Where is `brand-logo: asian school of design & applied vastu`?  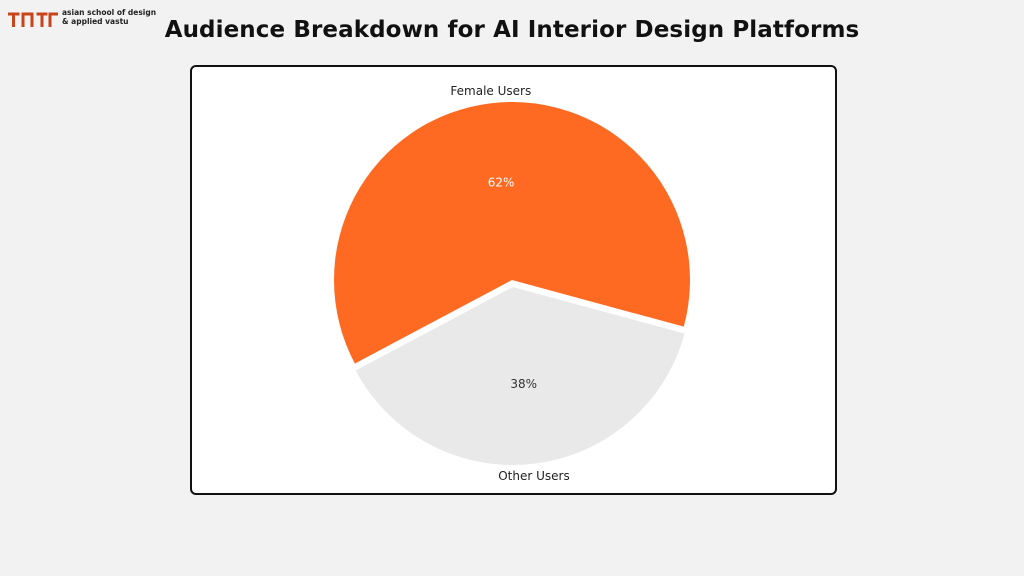 brand-logo: asian school of design & applied vastu is located at coordinates (82, 17).